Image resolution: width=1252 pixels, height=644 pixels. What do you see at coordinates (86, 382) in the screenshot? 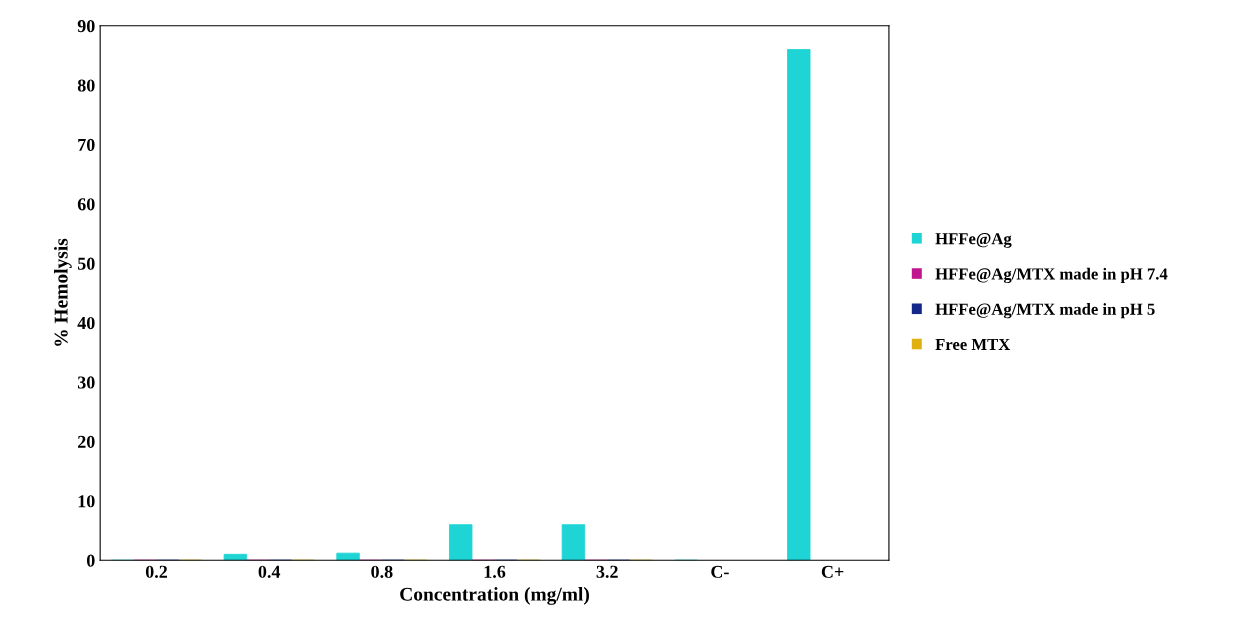
I see `y-tick-label: 30` at bounding box center [86, 382].